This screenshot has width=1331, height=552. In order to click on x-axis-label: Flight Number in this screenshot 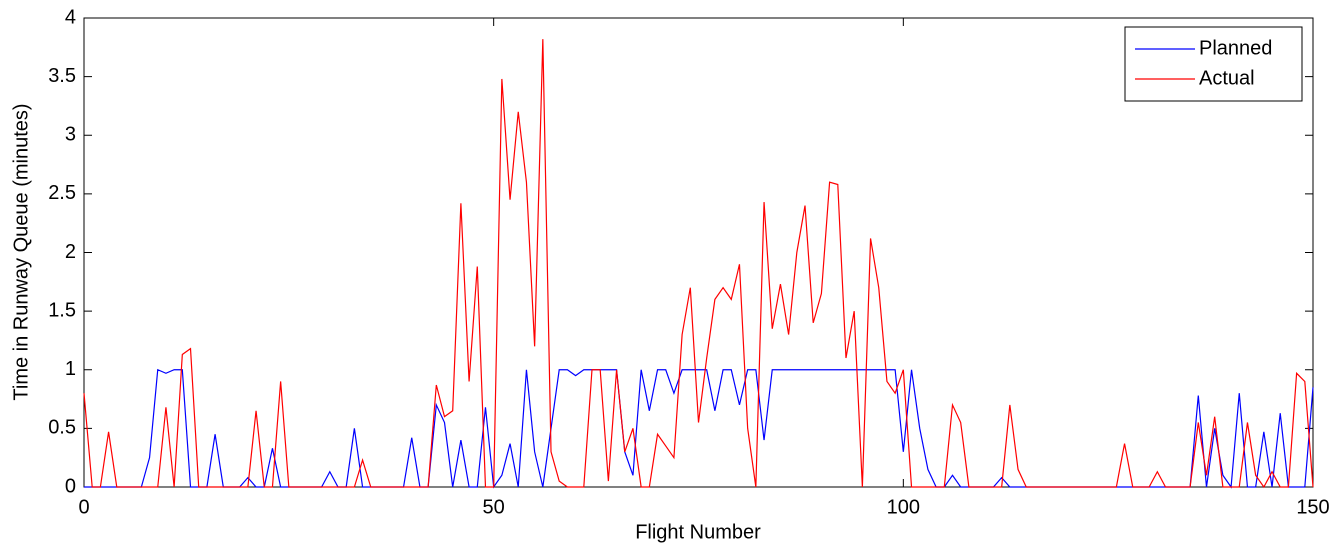, I will do `click(698, 532)`.